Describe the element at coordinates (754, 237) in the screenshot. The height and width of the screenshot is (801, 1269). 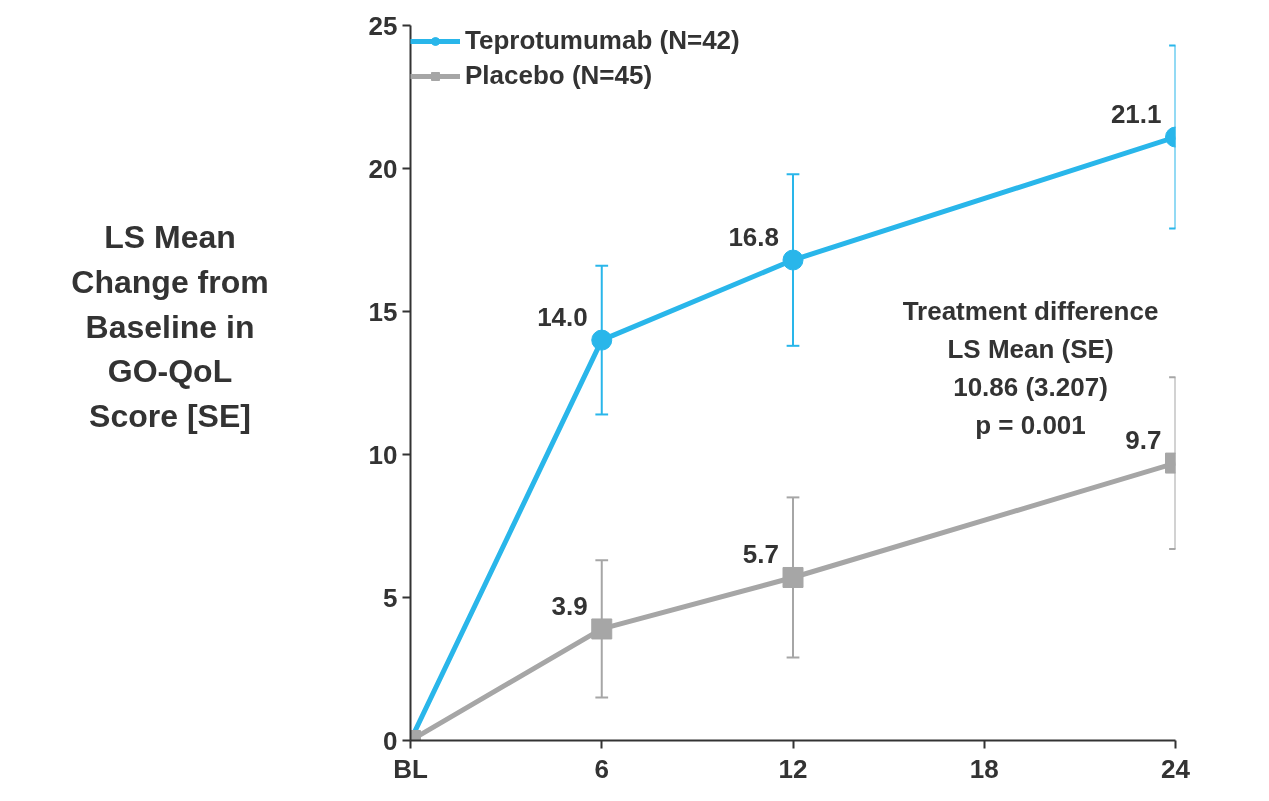
I see `data-label: 16.8` at that location.